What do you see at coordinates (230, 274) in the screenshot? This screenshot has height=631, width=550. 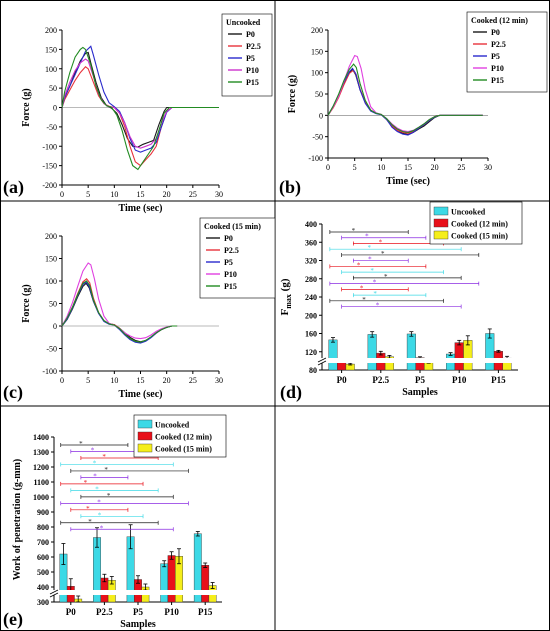 I see `legend-entry: P10` at bounding box center [230, 274].